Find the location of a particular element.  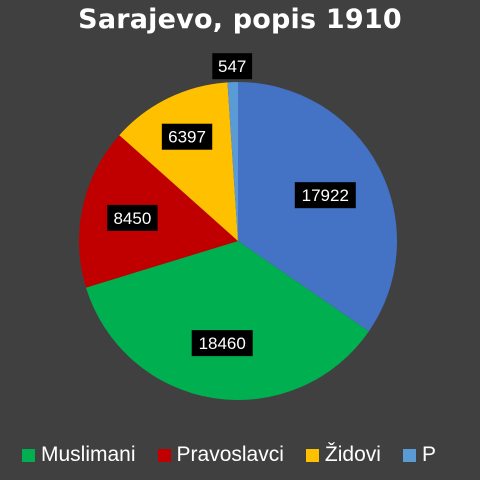

chart-legend: Muslimani Pravoslavci Židovi P is located at coordinates (240, 455).